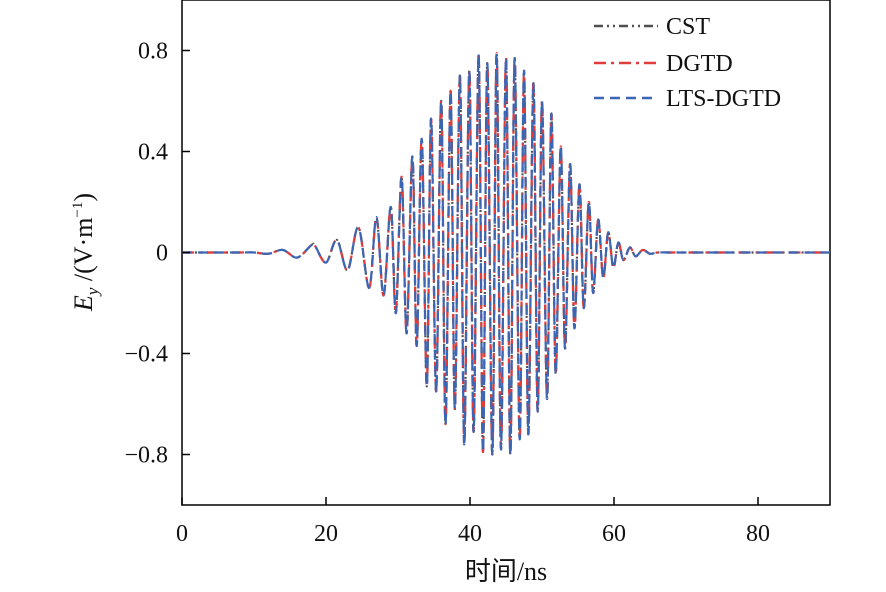 This screenshot has height=592, width=886. I want to click on y-axis-label: Ey /(V·m−1), so click(85, 252).